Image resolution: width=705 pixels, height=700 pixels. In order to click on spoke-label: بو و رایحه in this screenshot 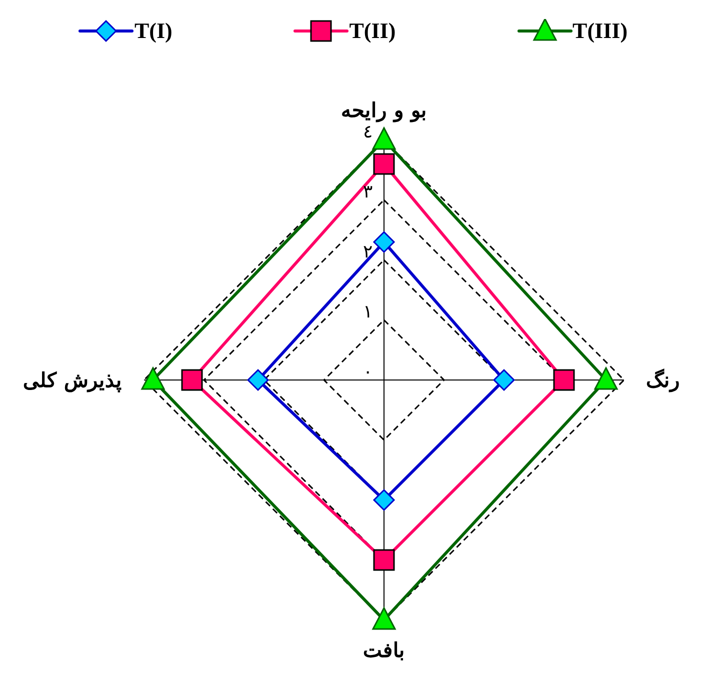, I will do `click(384, 110)`.